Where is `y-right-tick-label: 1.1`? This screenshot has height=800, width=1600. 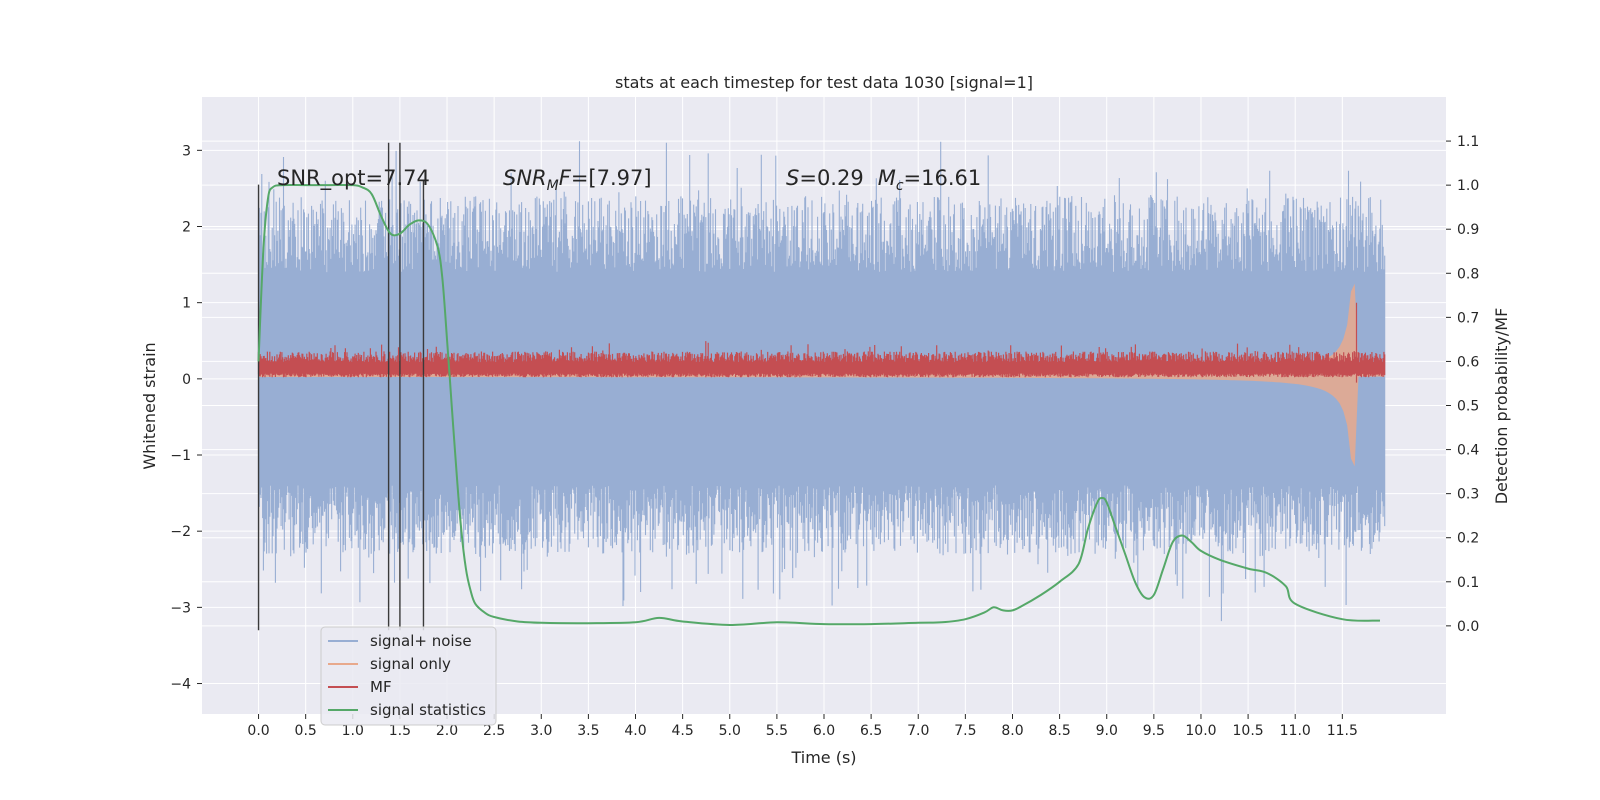 y-right-tick-label: 1.1 is located at coordinates (1468, 142).